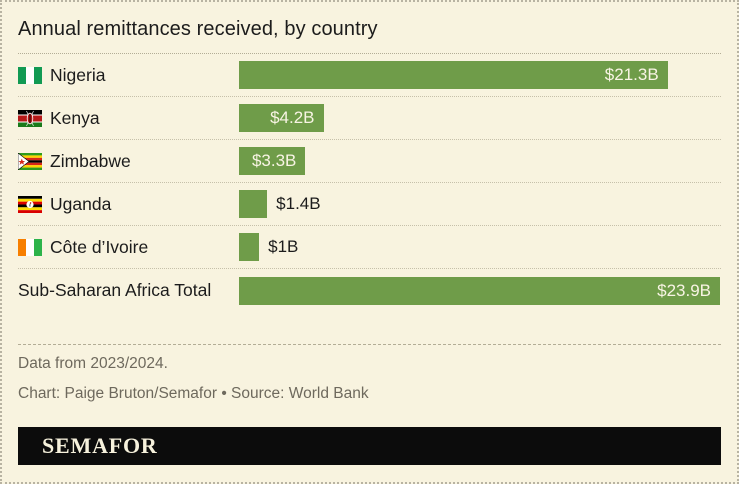 The height and width of the screenshot is (484, 739). I want to click on country-label: Kenya, so click(75, 117).